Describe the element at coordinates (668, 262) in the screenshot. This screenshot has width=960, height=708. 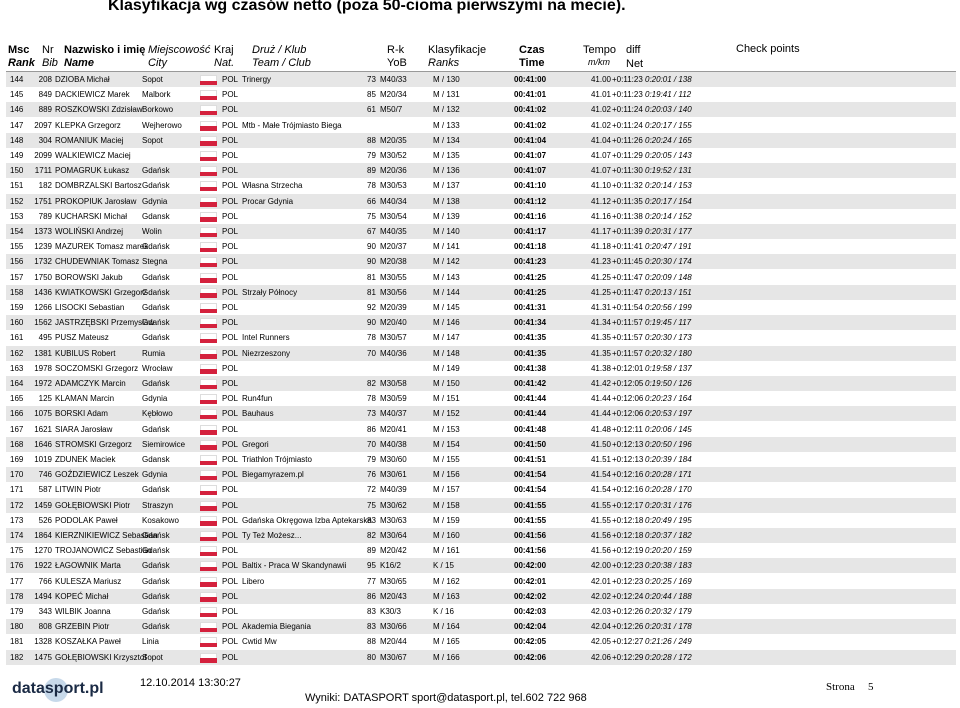
I see `net-time: 0:20:30 / 174` at that location.